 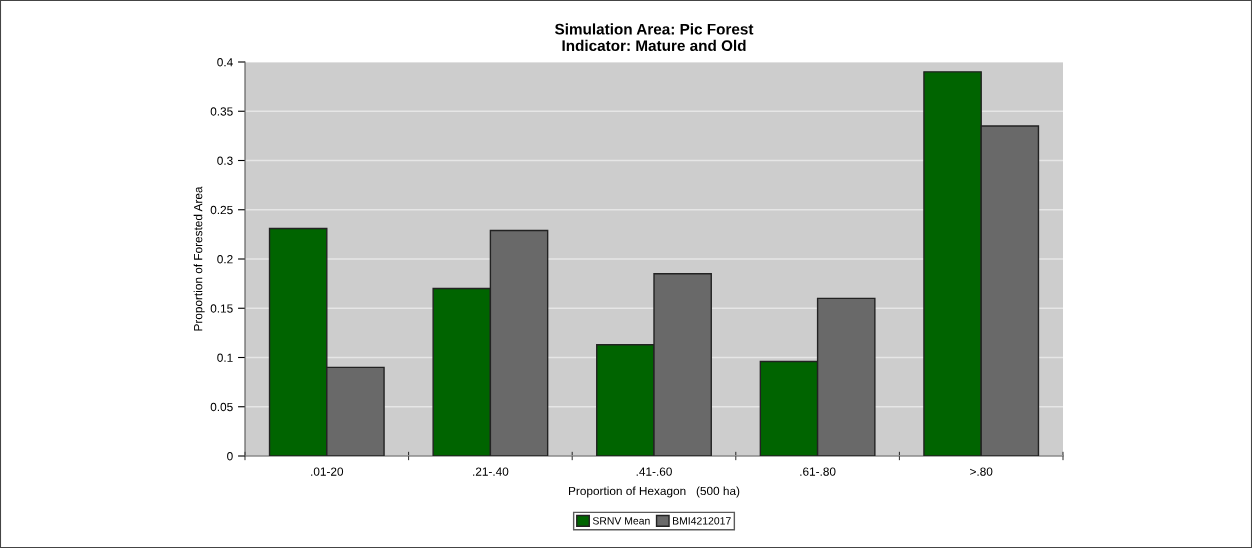 What do you see at coordinates (491, 471) in the screenshot?
I see `x-tick-label: .21-.40` at bounding box center [491, 471].